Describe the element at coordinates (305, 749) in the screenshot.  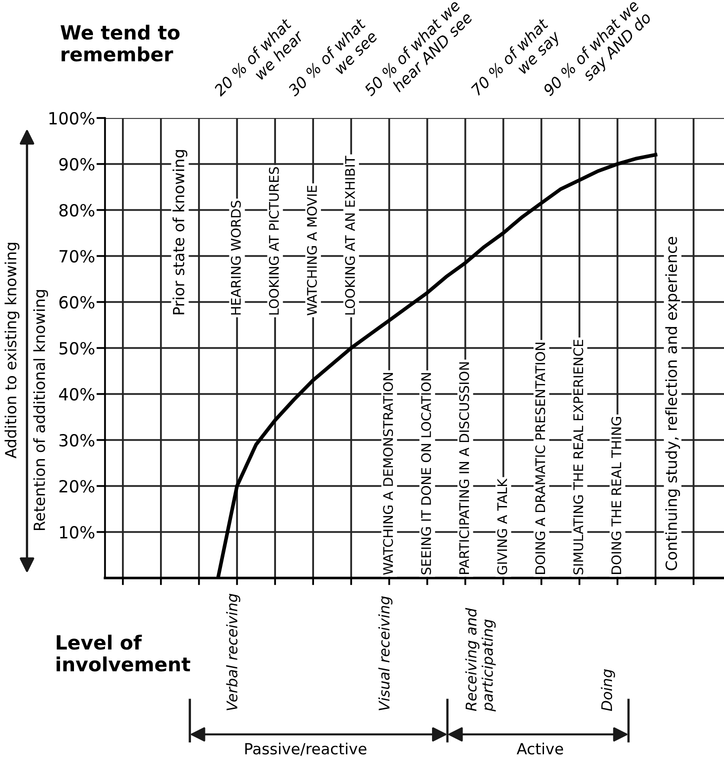
I see `text: Passive/reactive` at that location.